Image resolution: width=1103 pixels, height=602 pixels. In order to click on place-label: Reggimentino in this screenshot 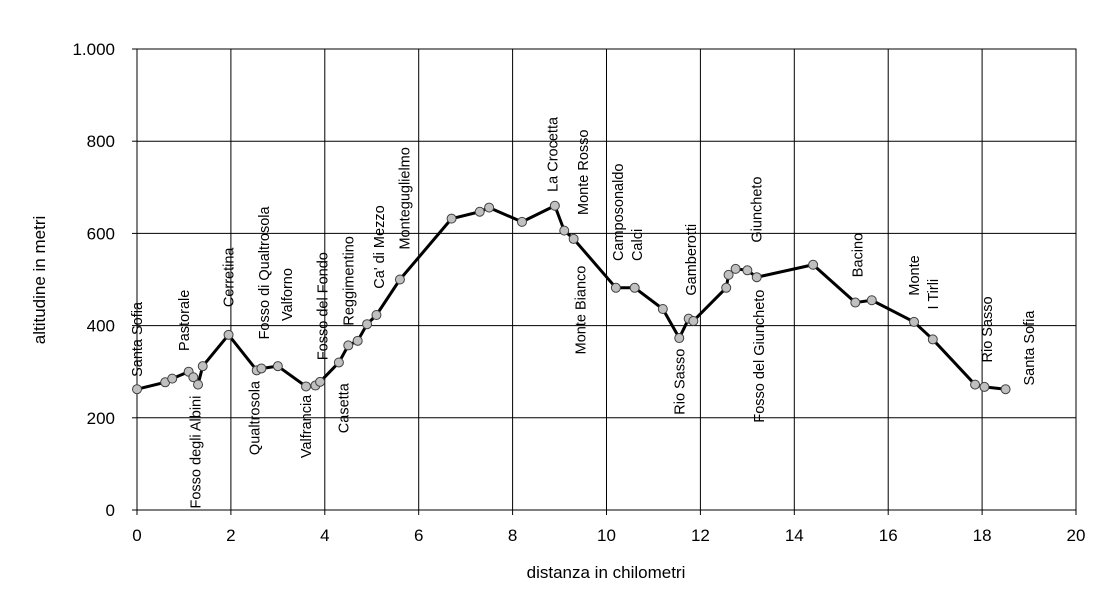, I will do `click(349, 280)`.